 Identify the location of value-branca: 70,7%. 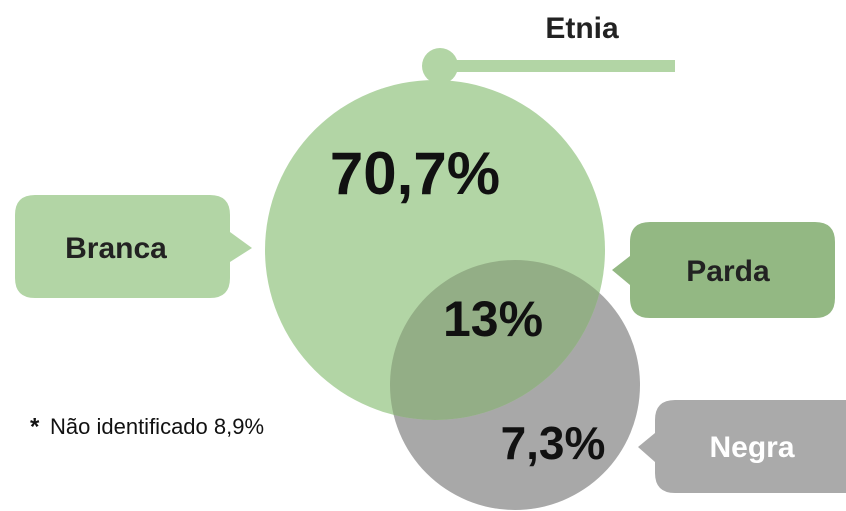
(415, 173).